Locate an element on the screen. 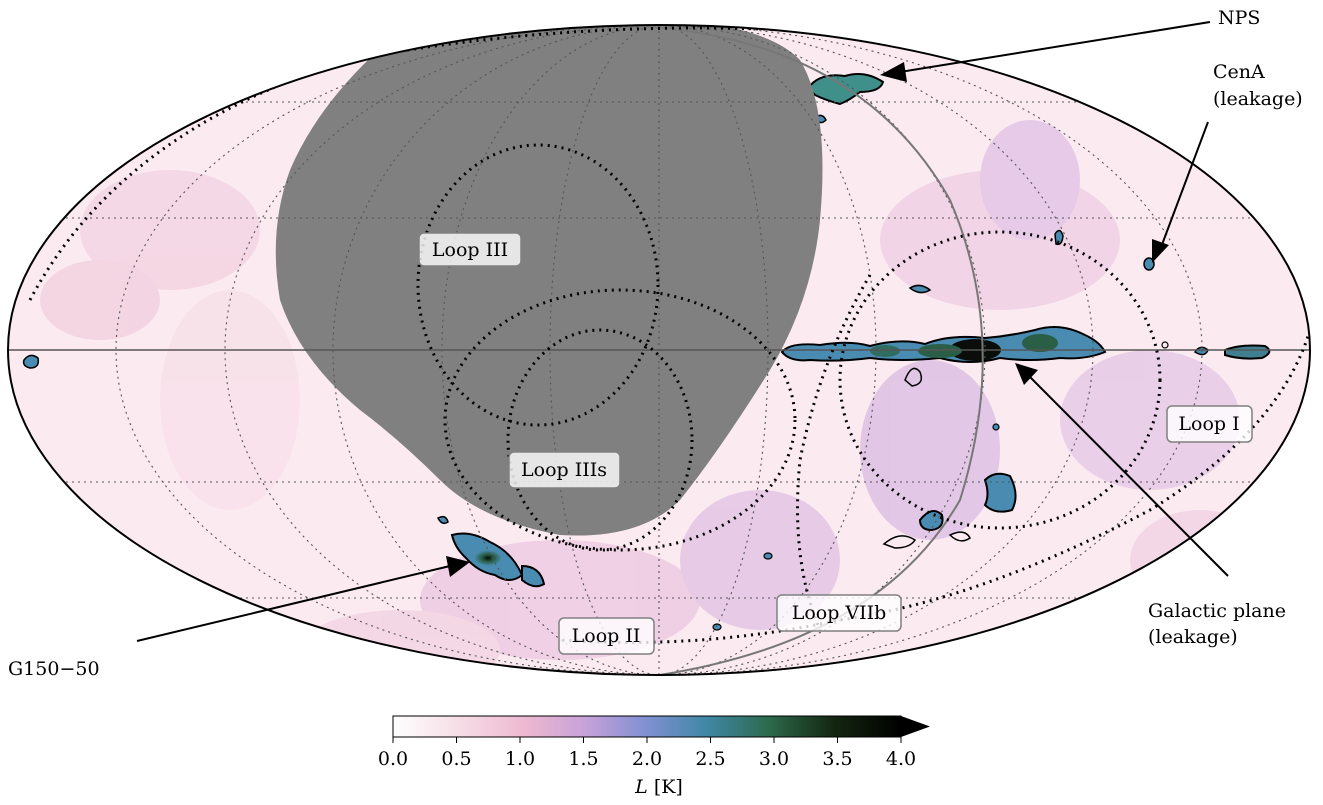 The width and height of the screenshot is (1323, 805). cena-annotation-line1: CenA is located at coordinates (1239, 72).